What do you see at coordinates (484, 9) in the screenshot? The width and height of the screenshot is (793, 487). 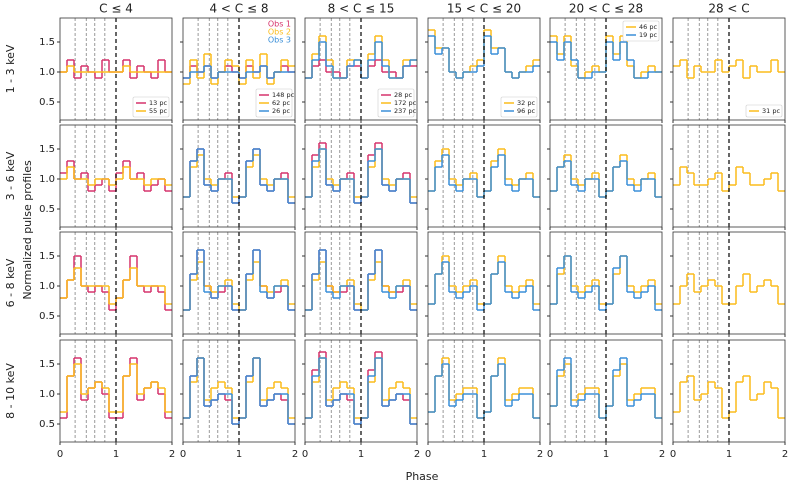 I see `panel-title: 15 < C ≤ 20` at bounding box center [484, 9].